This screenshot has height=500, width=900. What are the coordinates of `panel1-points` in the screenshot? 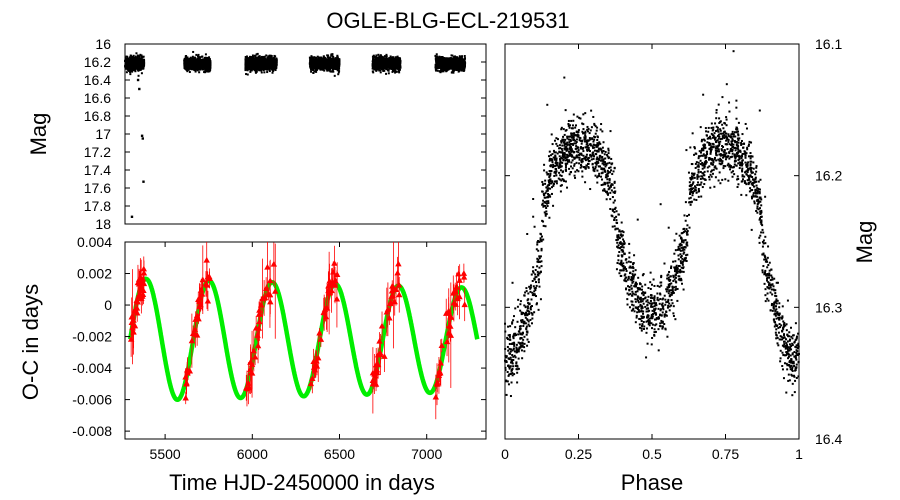 It's located at (295, 134).